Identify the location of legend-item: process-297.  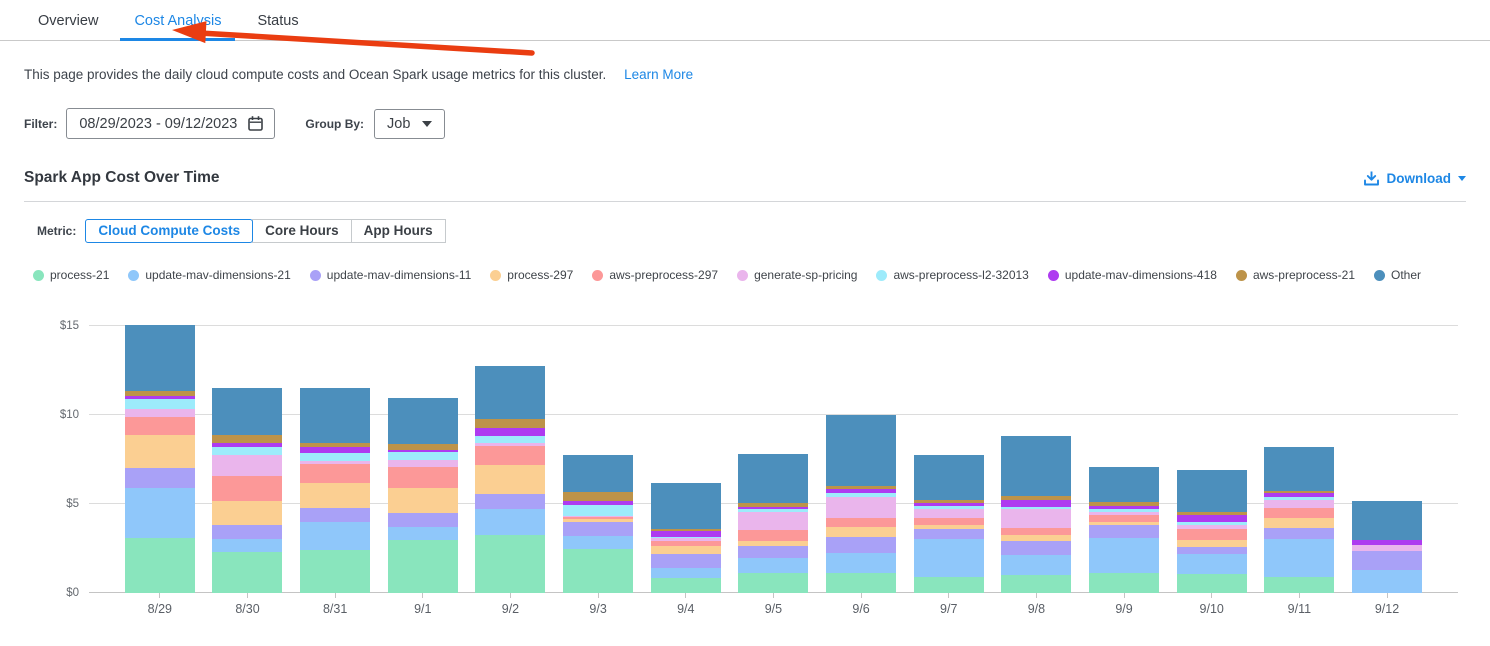
(531, 275).